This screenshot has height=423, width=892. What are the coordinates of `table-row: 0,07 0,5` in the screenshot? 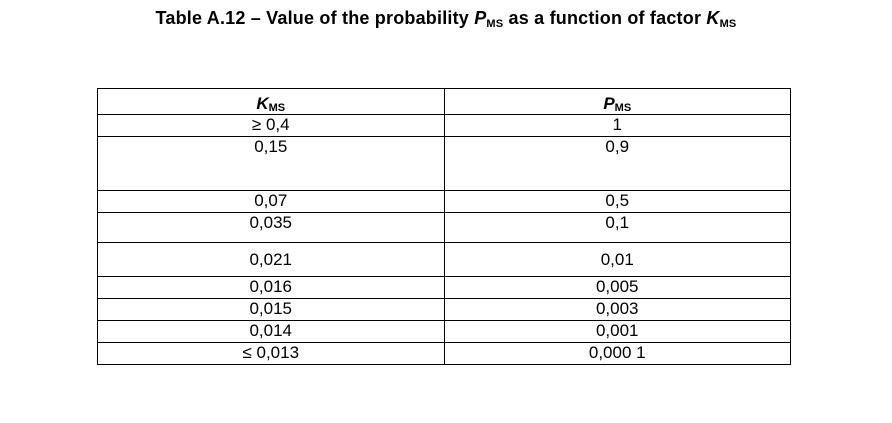 It's located at (444, 201).